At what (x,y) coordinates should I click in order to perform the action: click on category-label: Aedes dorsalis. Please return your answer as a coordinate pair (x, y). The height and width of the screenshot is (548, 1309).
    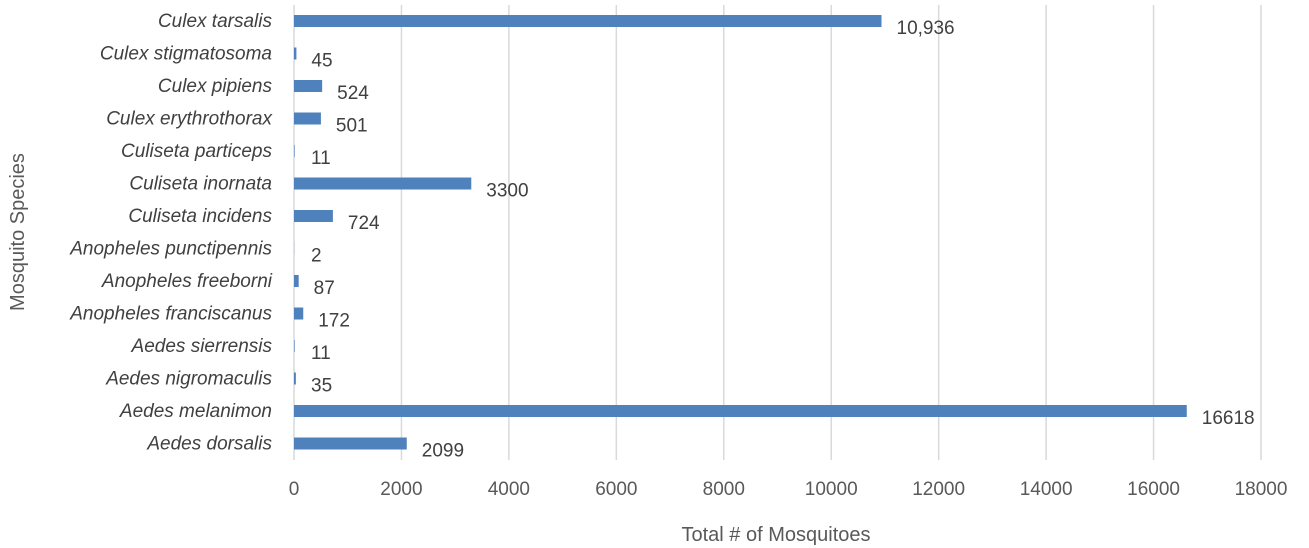
    Looking at the image, I should click on (209, 444).